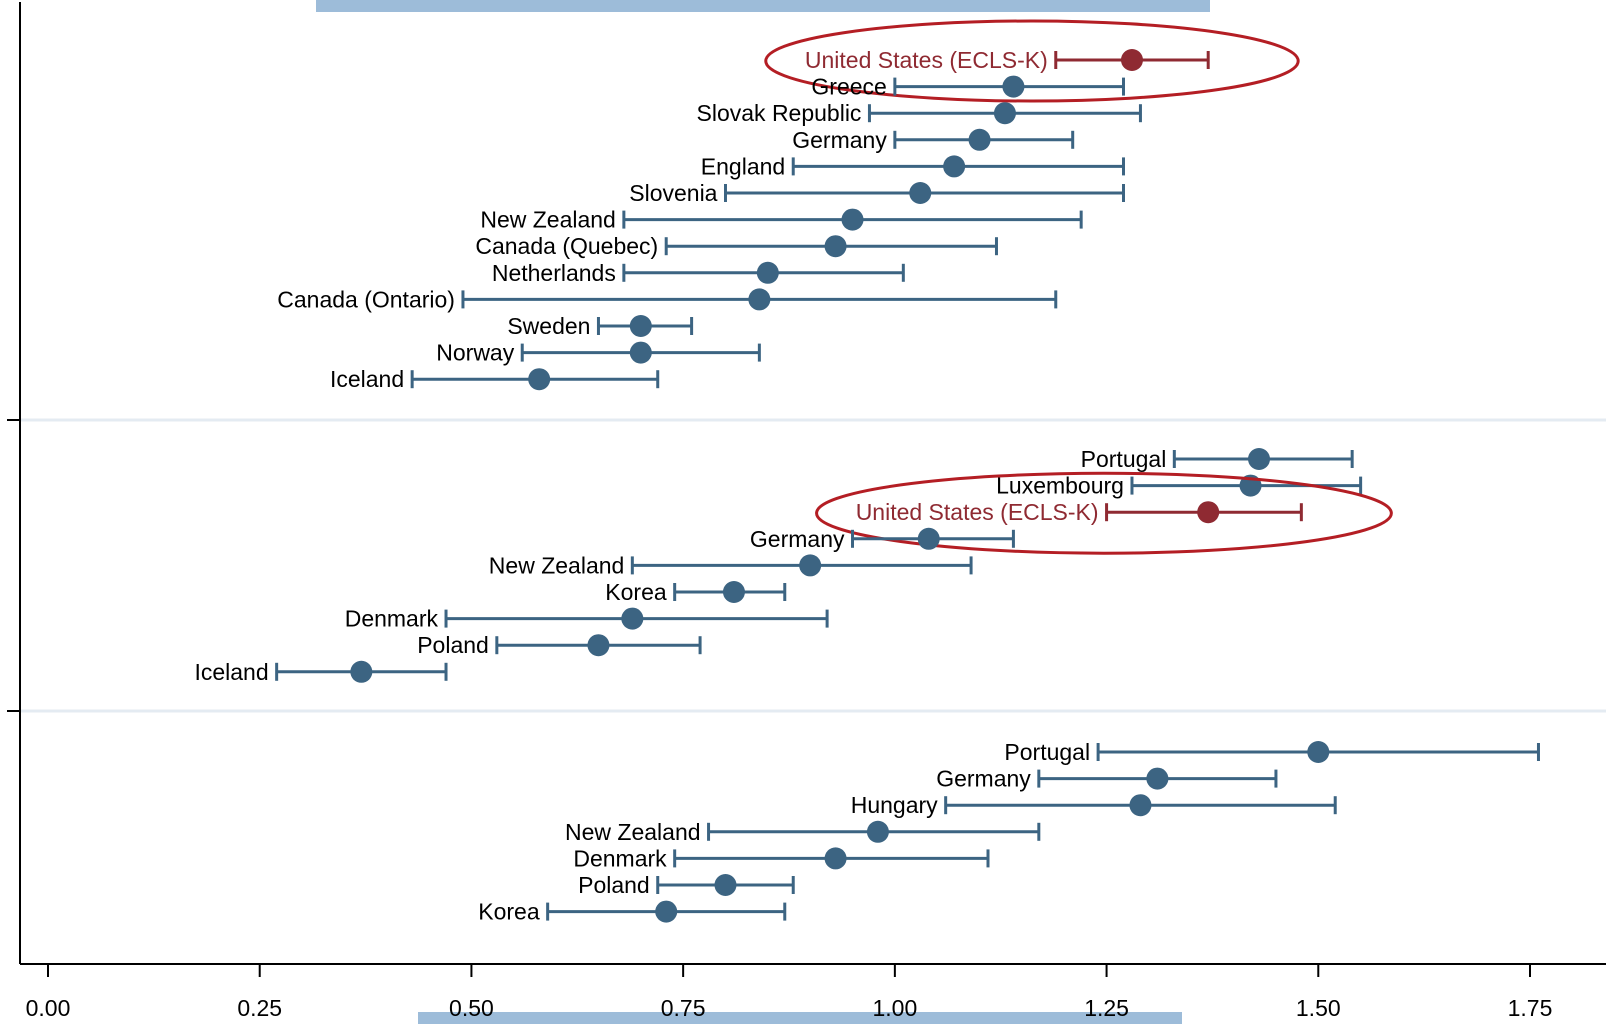 Image resolution: width=1606 pixels, height=1024 pixels. Describe the element at coordinates (1530, 1008) in the screenshot. I see `x-tick-label: 1.75` at that location.